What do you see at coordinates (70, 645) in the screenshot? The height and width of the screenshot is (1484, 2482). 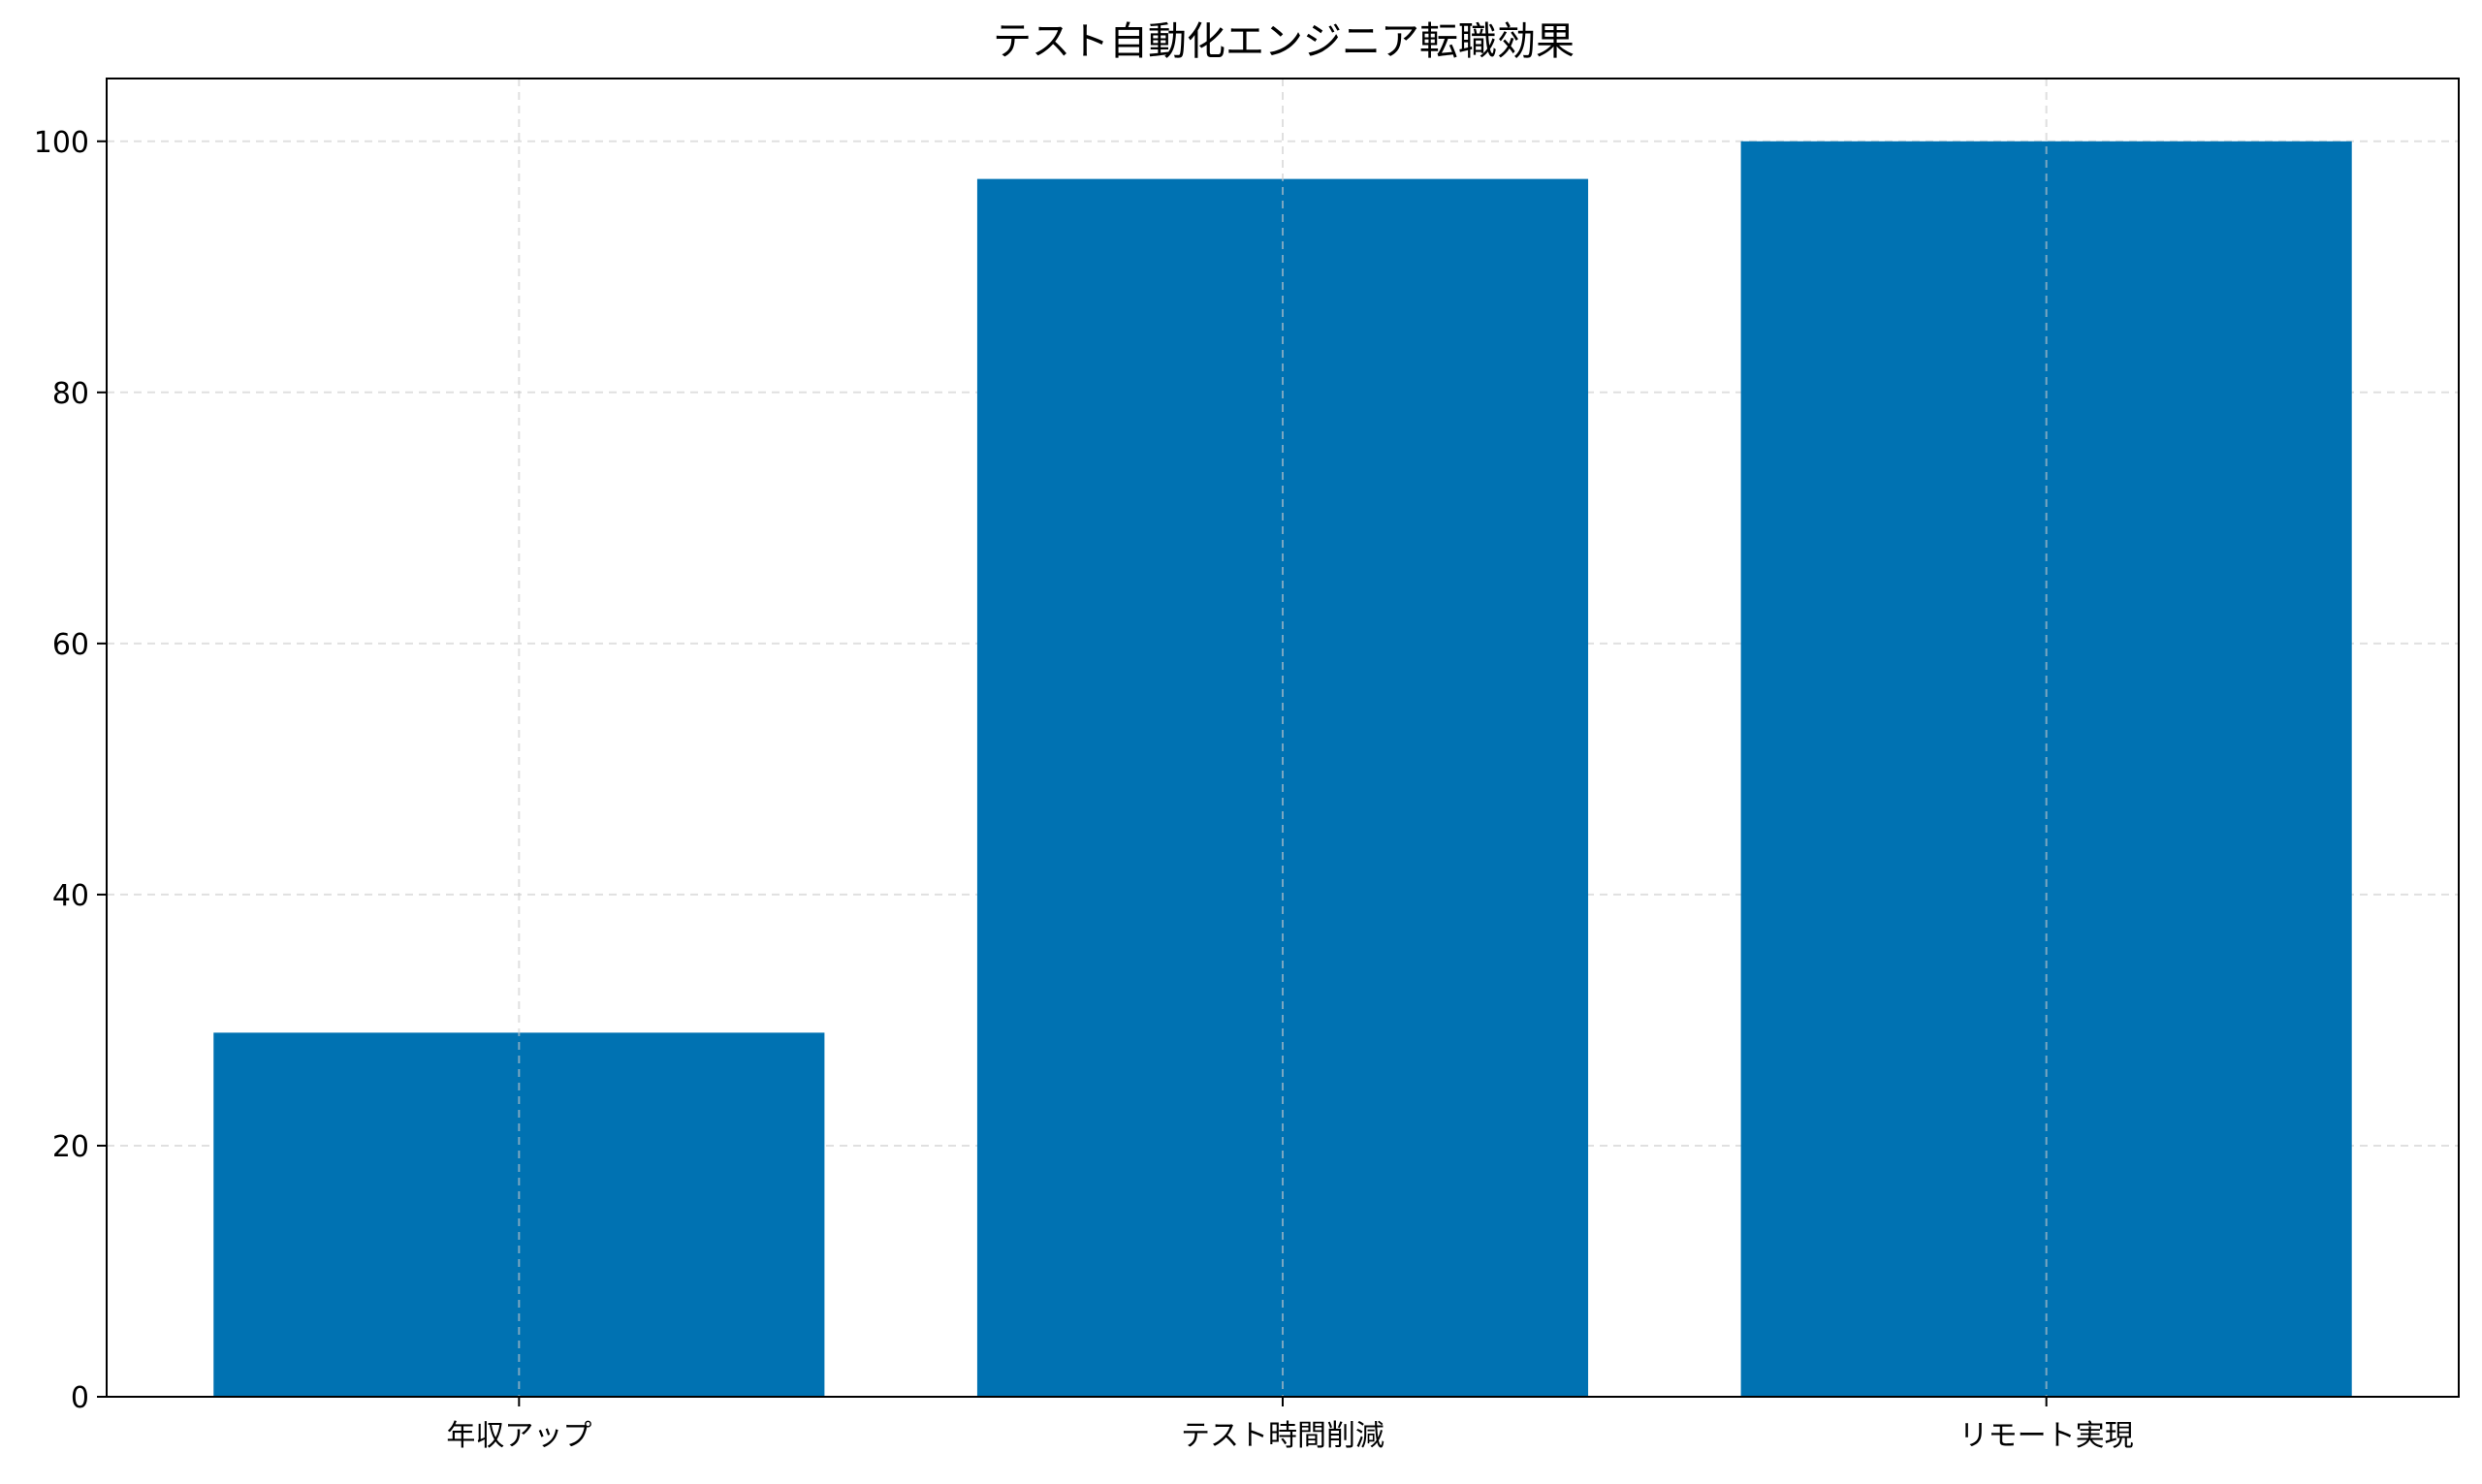 I see `y-tick-label: 60` at bounding box center [70, 645].